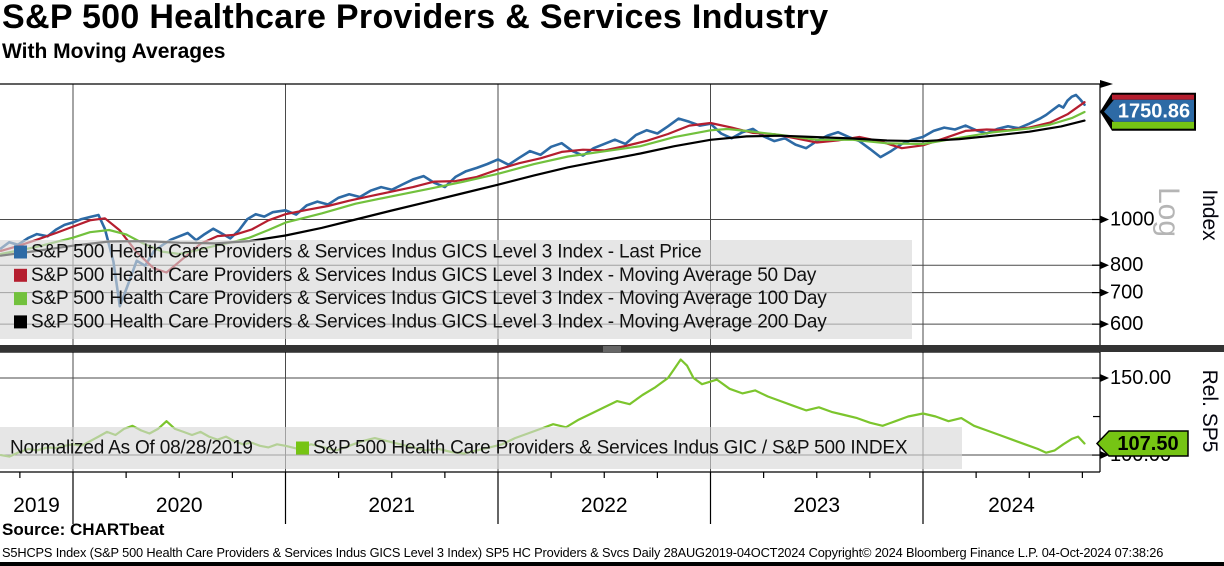 The width and height of the screenshot is (1224, 566). Describe the element at coordinates (1168, 212) in the screenshot. I see `log-scale-watermark: Log` at that location.